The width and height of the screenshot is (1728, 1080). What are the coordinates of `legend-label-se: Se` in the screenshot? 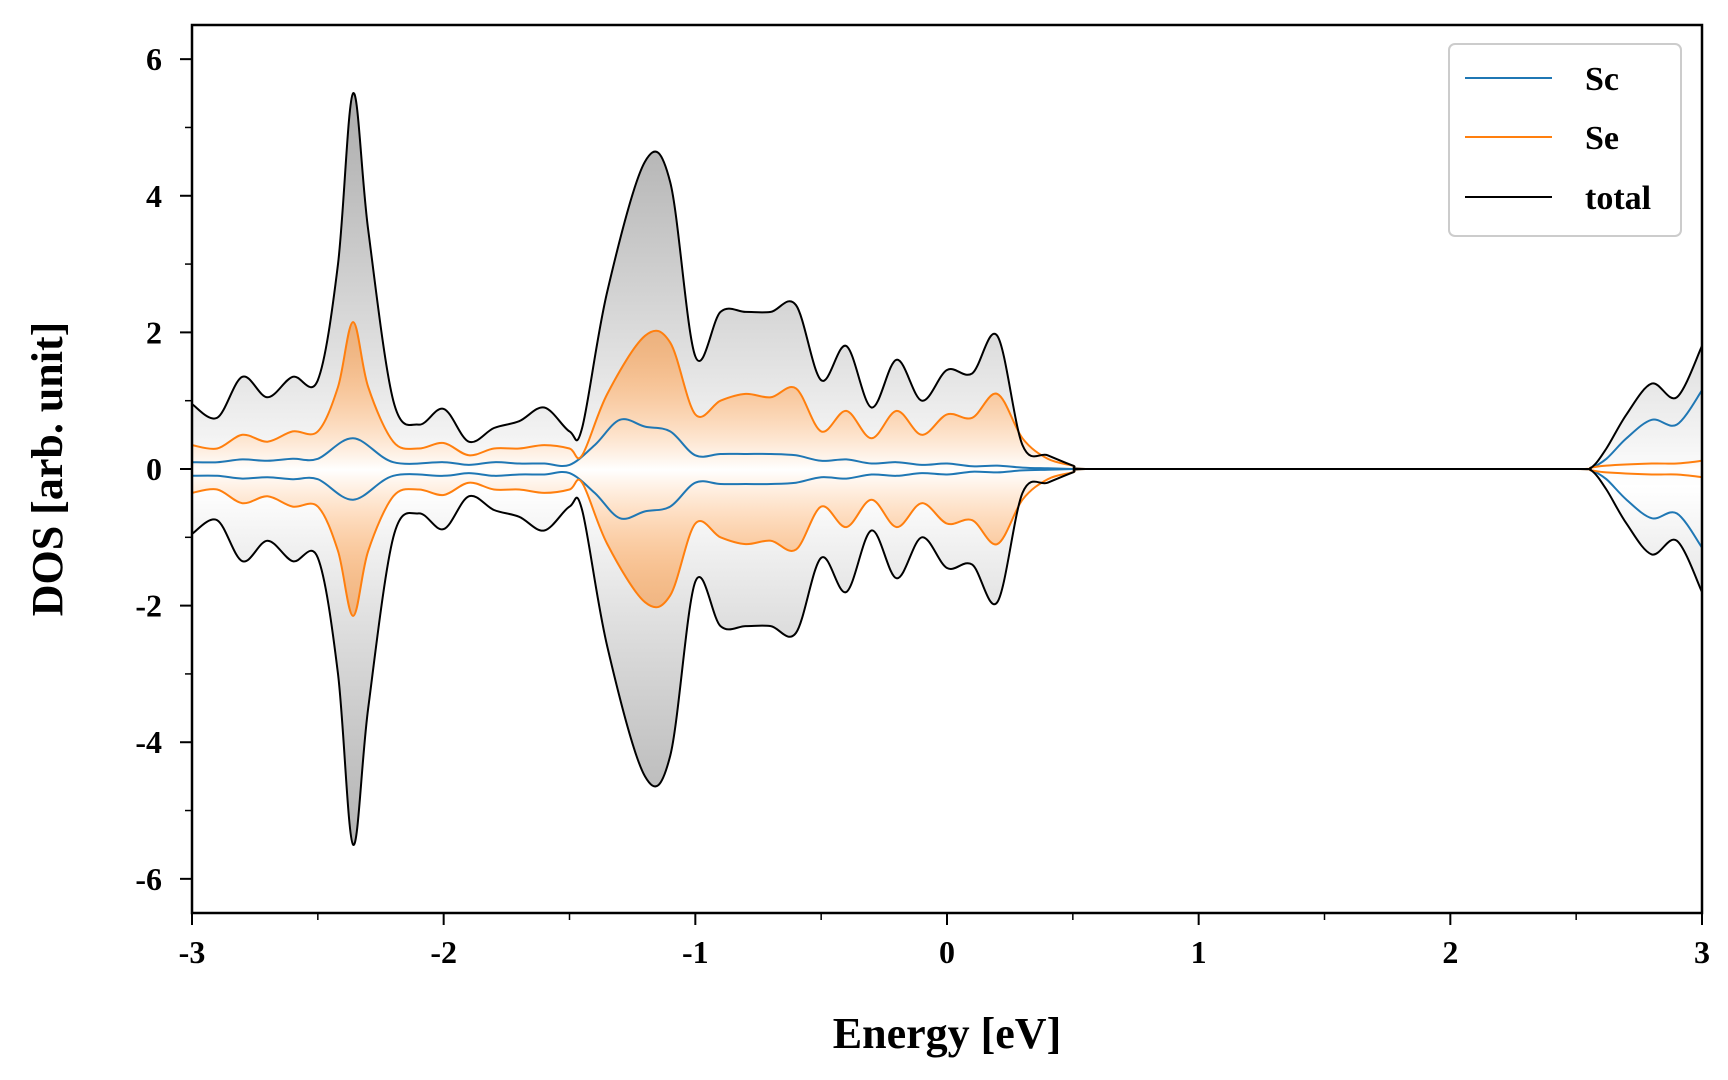 It's located at (1602, 138).